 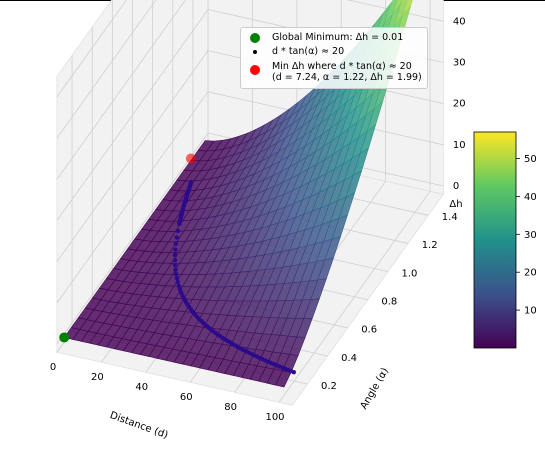 I want to click on z-tick-label: 0, so click(x=456, y=186).